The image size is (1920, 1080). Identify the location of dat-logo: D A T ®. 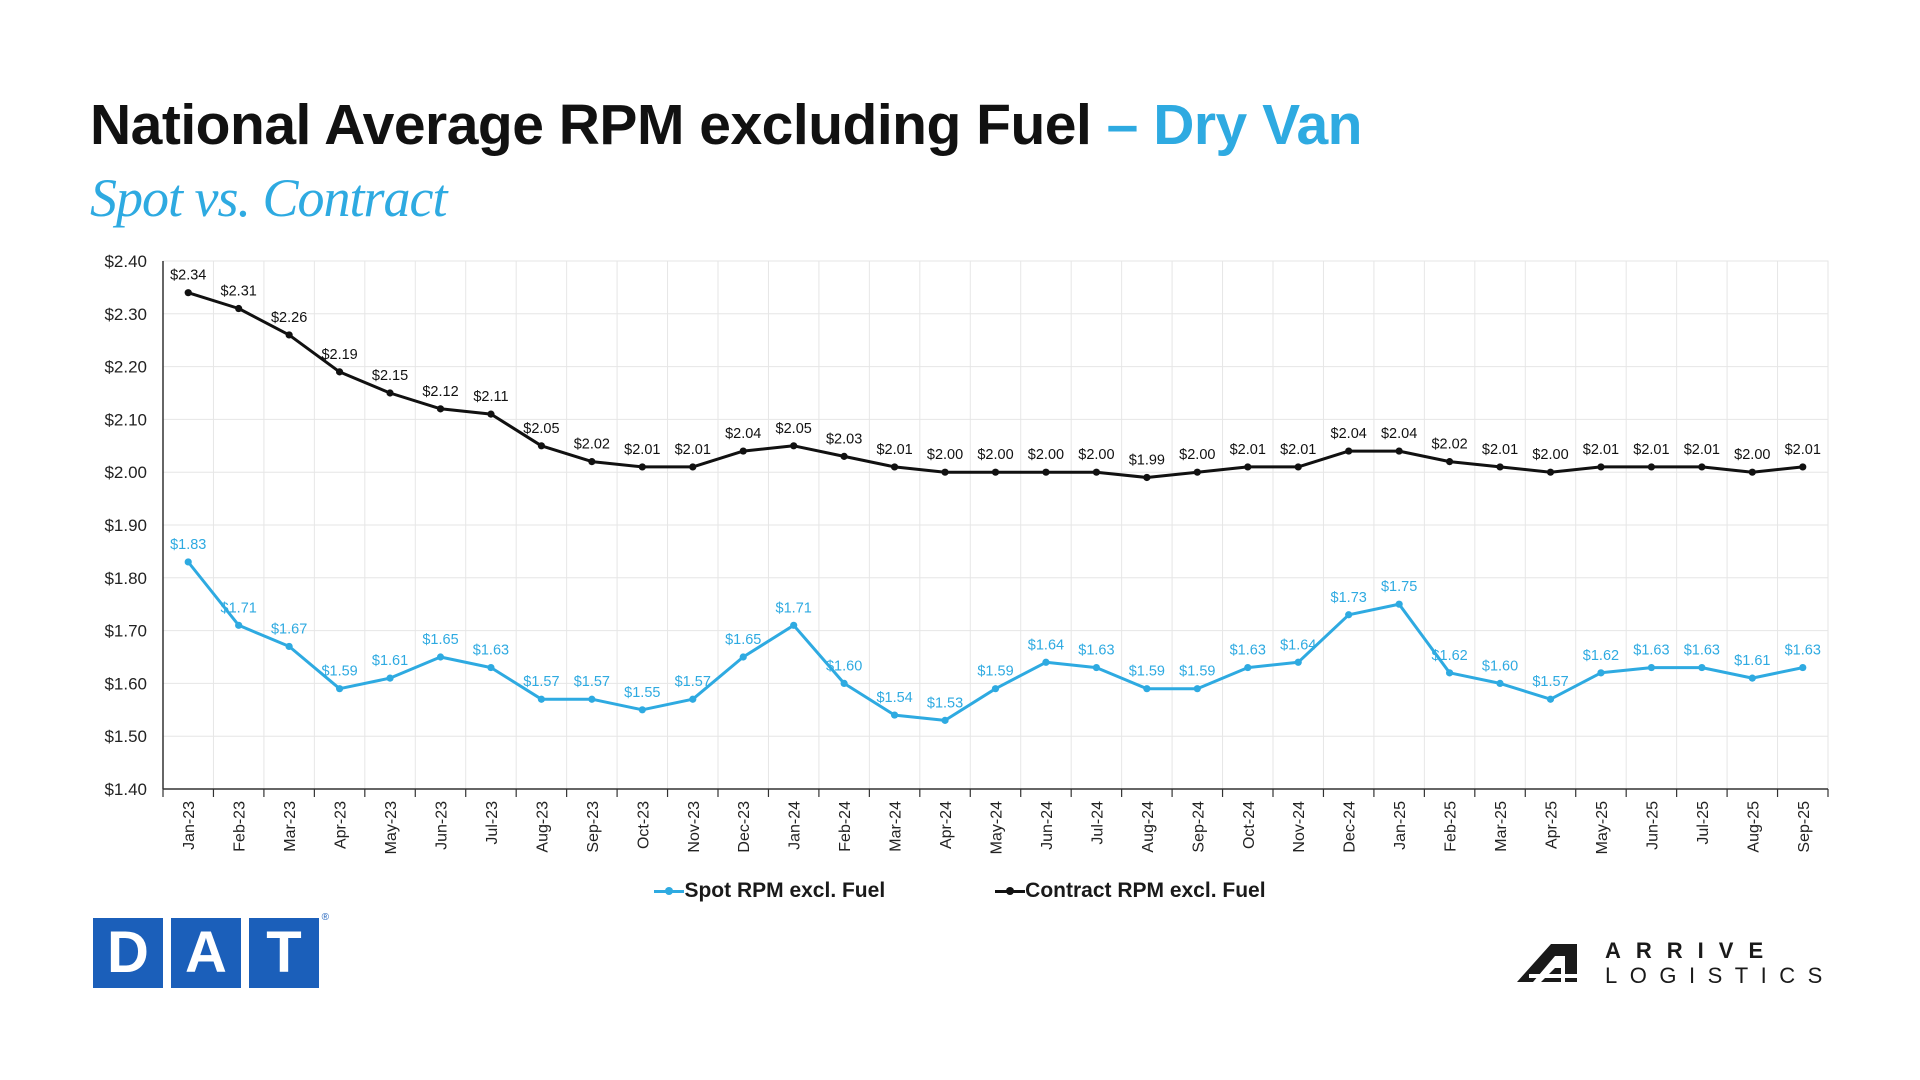
(211, 950).